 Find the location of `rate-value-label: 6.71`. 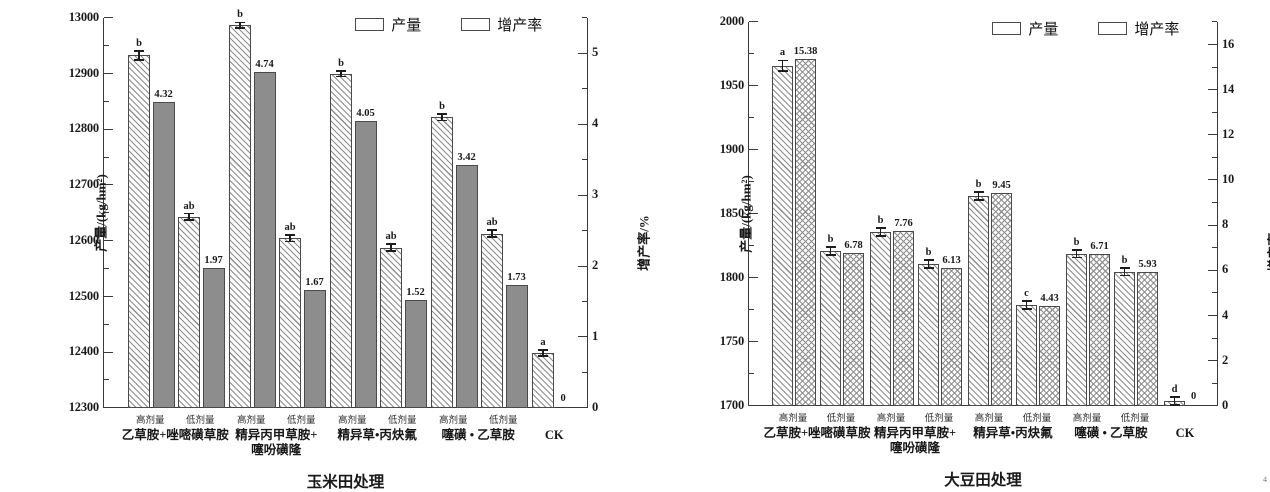

rate-value-label: 6.71 is located at coordinates (1099, 246).